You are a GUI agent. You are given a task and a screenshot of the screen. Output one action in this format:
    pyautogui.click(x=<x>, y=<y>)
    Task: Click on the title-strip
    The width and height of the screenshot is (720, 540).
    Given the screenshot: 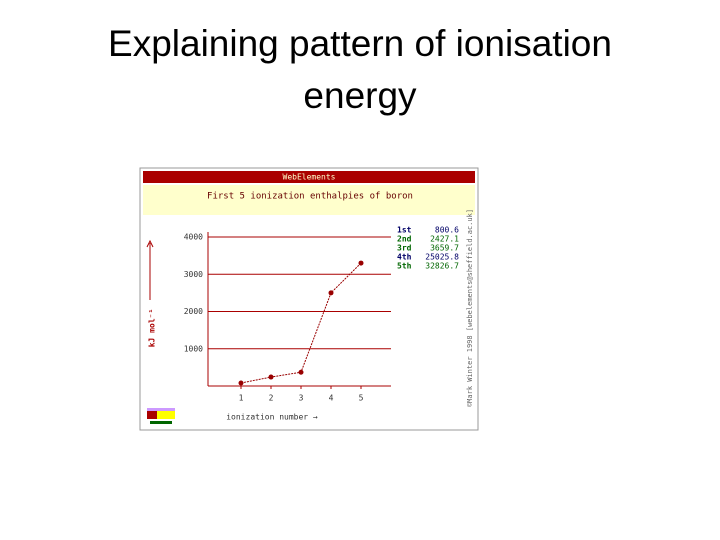 What is the action you would take?
    pyautogui.click(x=309, y=200)
    